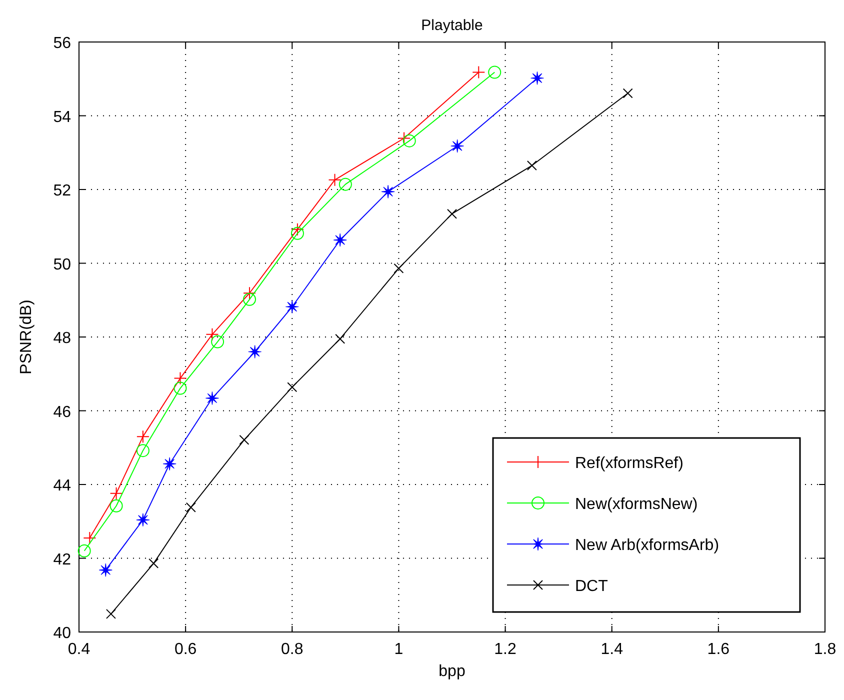 The width and height of the screenshot is (844, 700). Describe the element at coordinates (612, 649) in the screenshot. I see `x-tick-label: 1.4` at that location.